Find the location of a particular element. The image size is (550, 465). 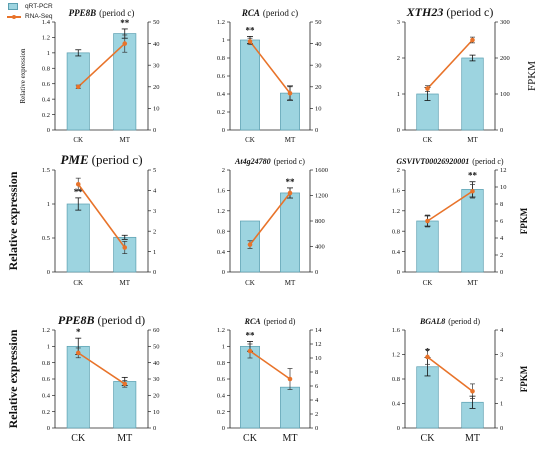

left-tick-label: 1.4 is located at coordinates (46, 22).